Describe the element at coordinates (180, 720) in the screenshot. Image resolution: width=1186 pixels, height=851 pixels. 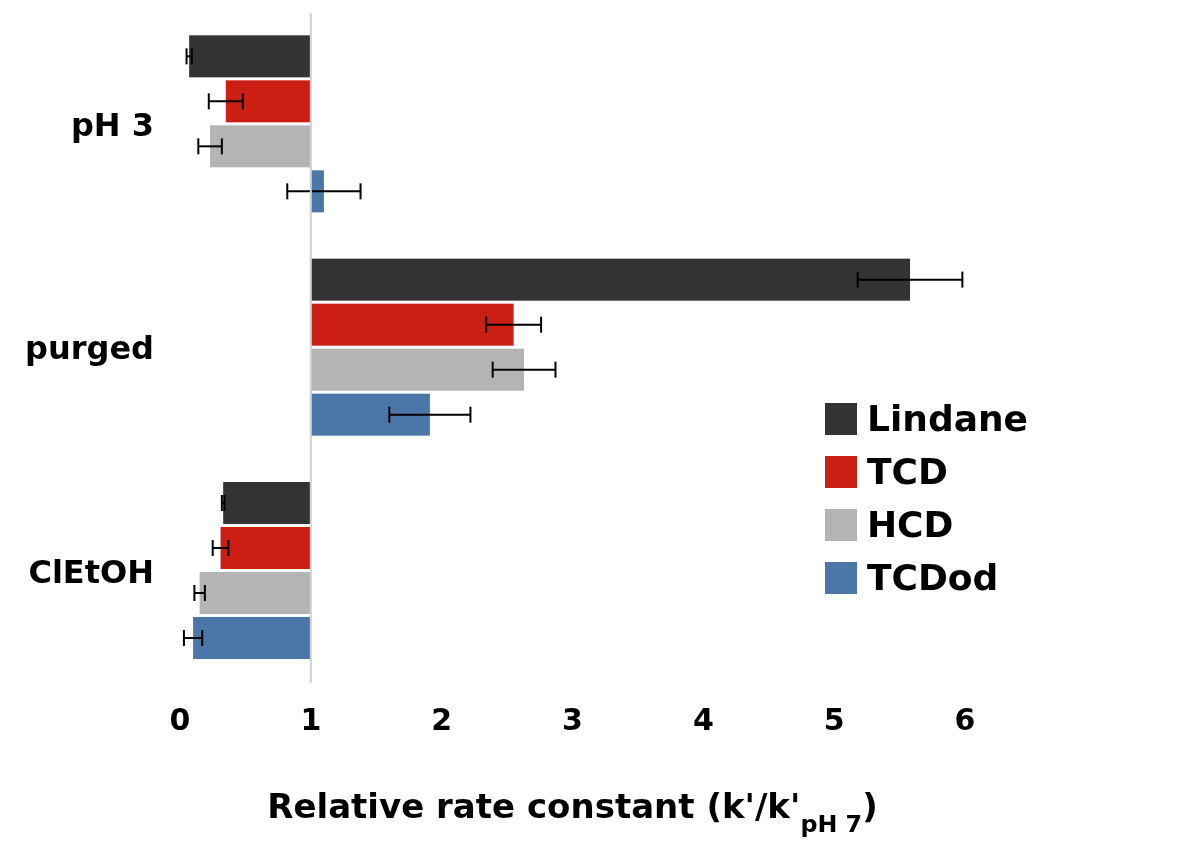
I see `x-tick-label: 0` at that location.